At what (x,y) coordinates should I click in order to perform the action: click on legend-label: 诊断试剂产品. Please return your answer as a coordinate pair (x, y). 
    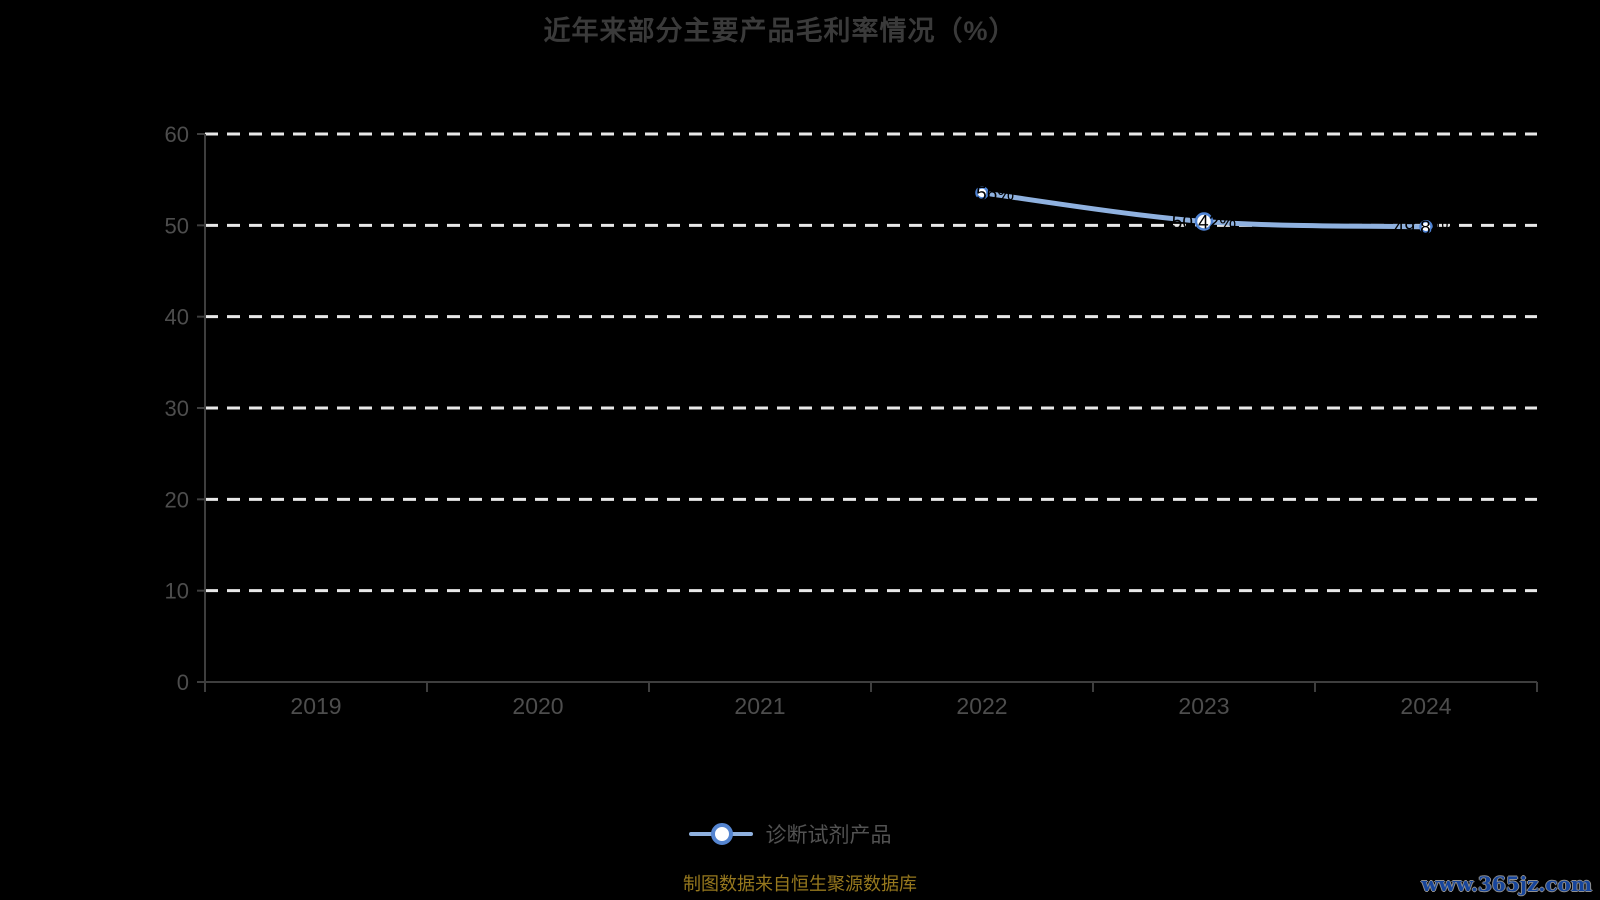
    Looking at the image, I should click on (828, 835).